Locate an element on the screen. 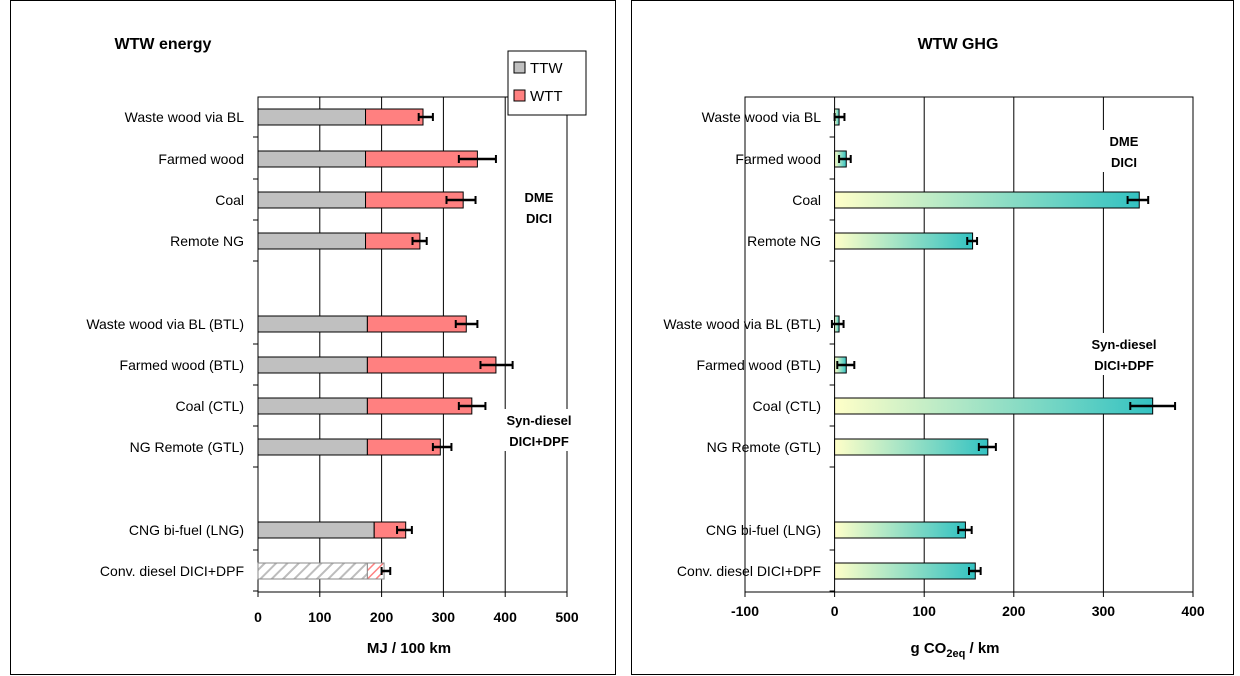 The width and height of the screenshot is (1240, 676). x-axis-label: g CO2eq / km is located at coordinates (955, 650).